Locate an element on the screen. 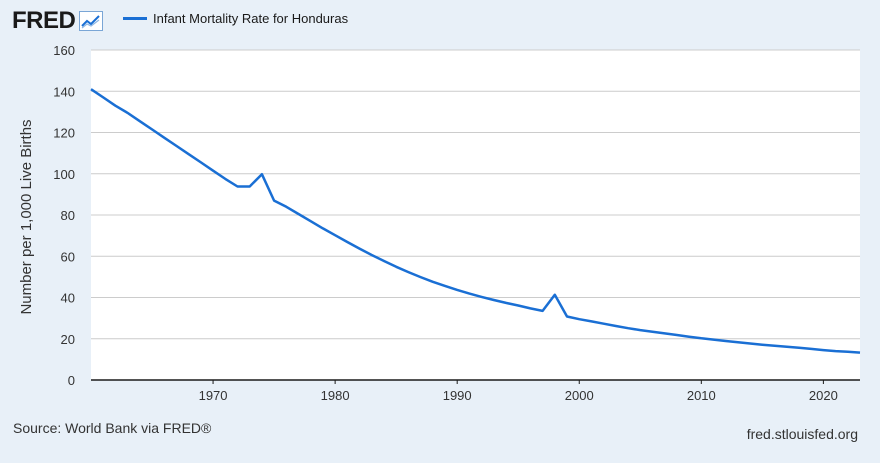 Image resolution: width=880 pixels, height=463 pixels. y-tick-label: 0 is located at coordinates (71, 380).